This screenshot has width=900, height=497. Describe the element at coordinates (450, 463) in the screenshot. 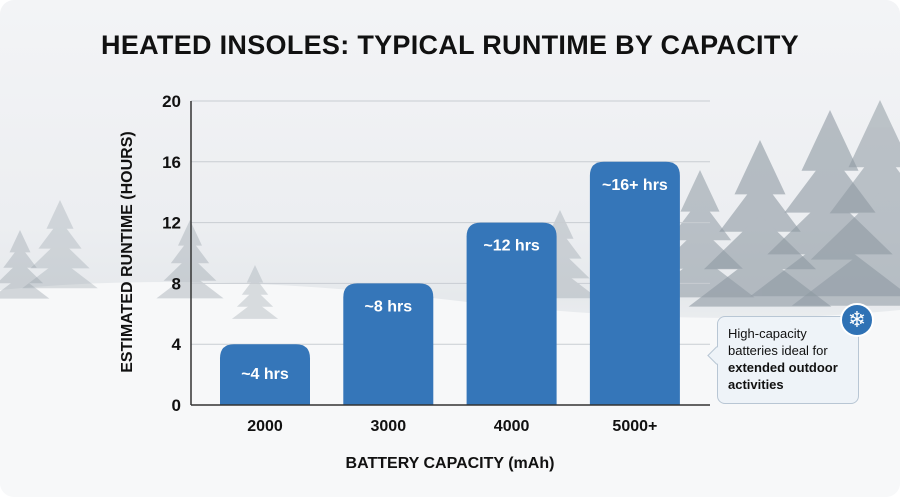

I see `x-axis-label: BATTERY CAPACITY (mAh)` at that location.